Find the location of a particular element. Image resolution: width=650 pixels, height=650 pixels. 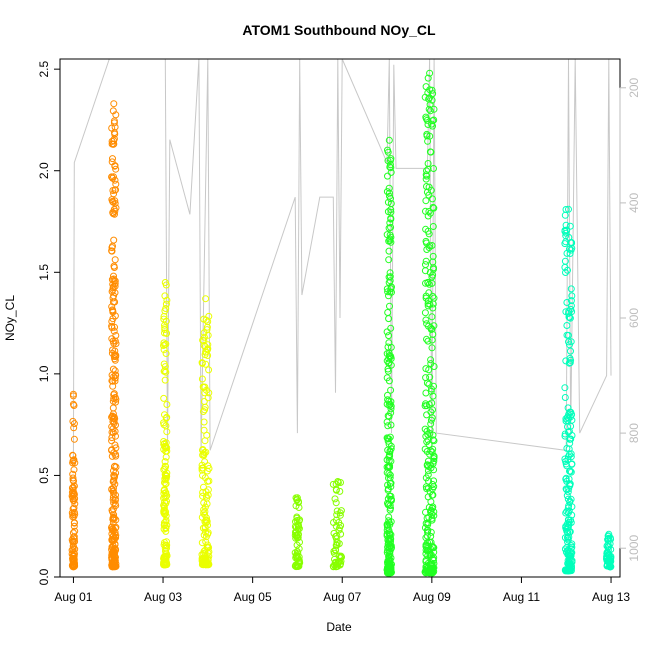

chart-title: ATOM1 Southbound NOy_CL is located at coordinates (339, 30).